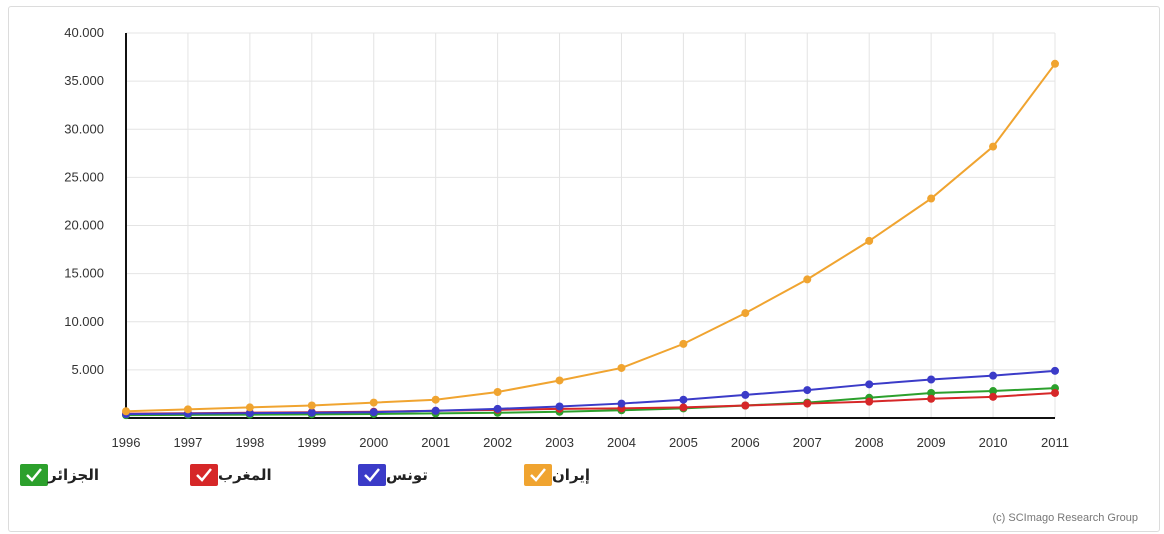  I want to click on y-tick-label: 5.000, so click(87, 369).